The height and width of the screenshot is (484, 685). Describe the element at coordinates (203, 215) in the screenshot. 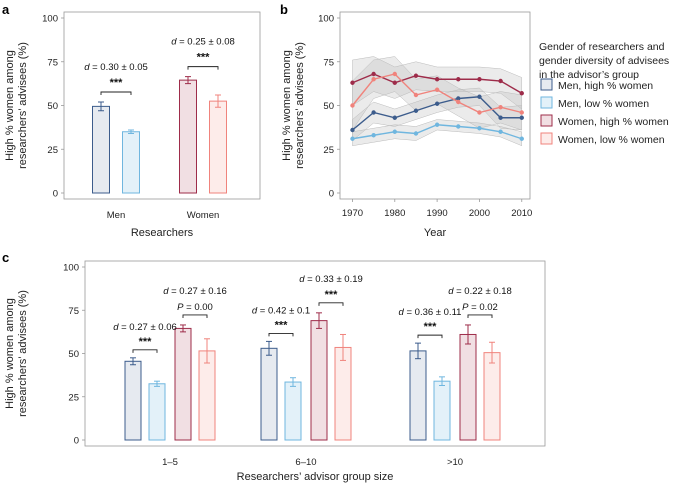

I see `a-xtick-label: Women` at that location.